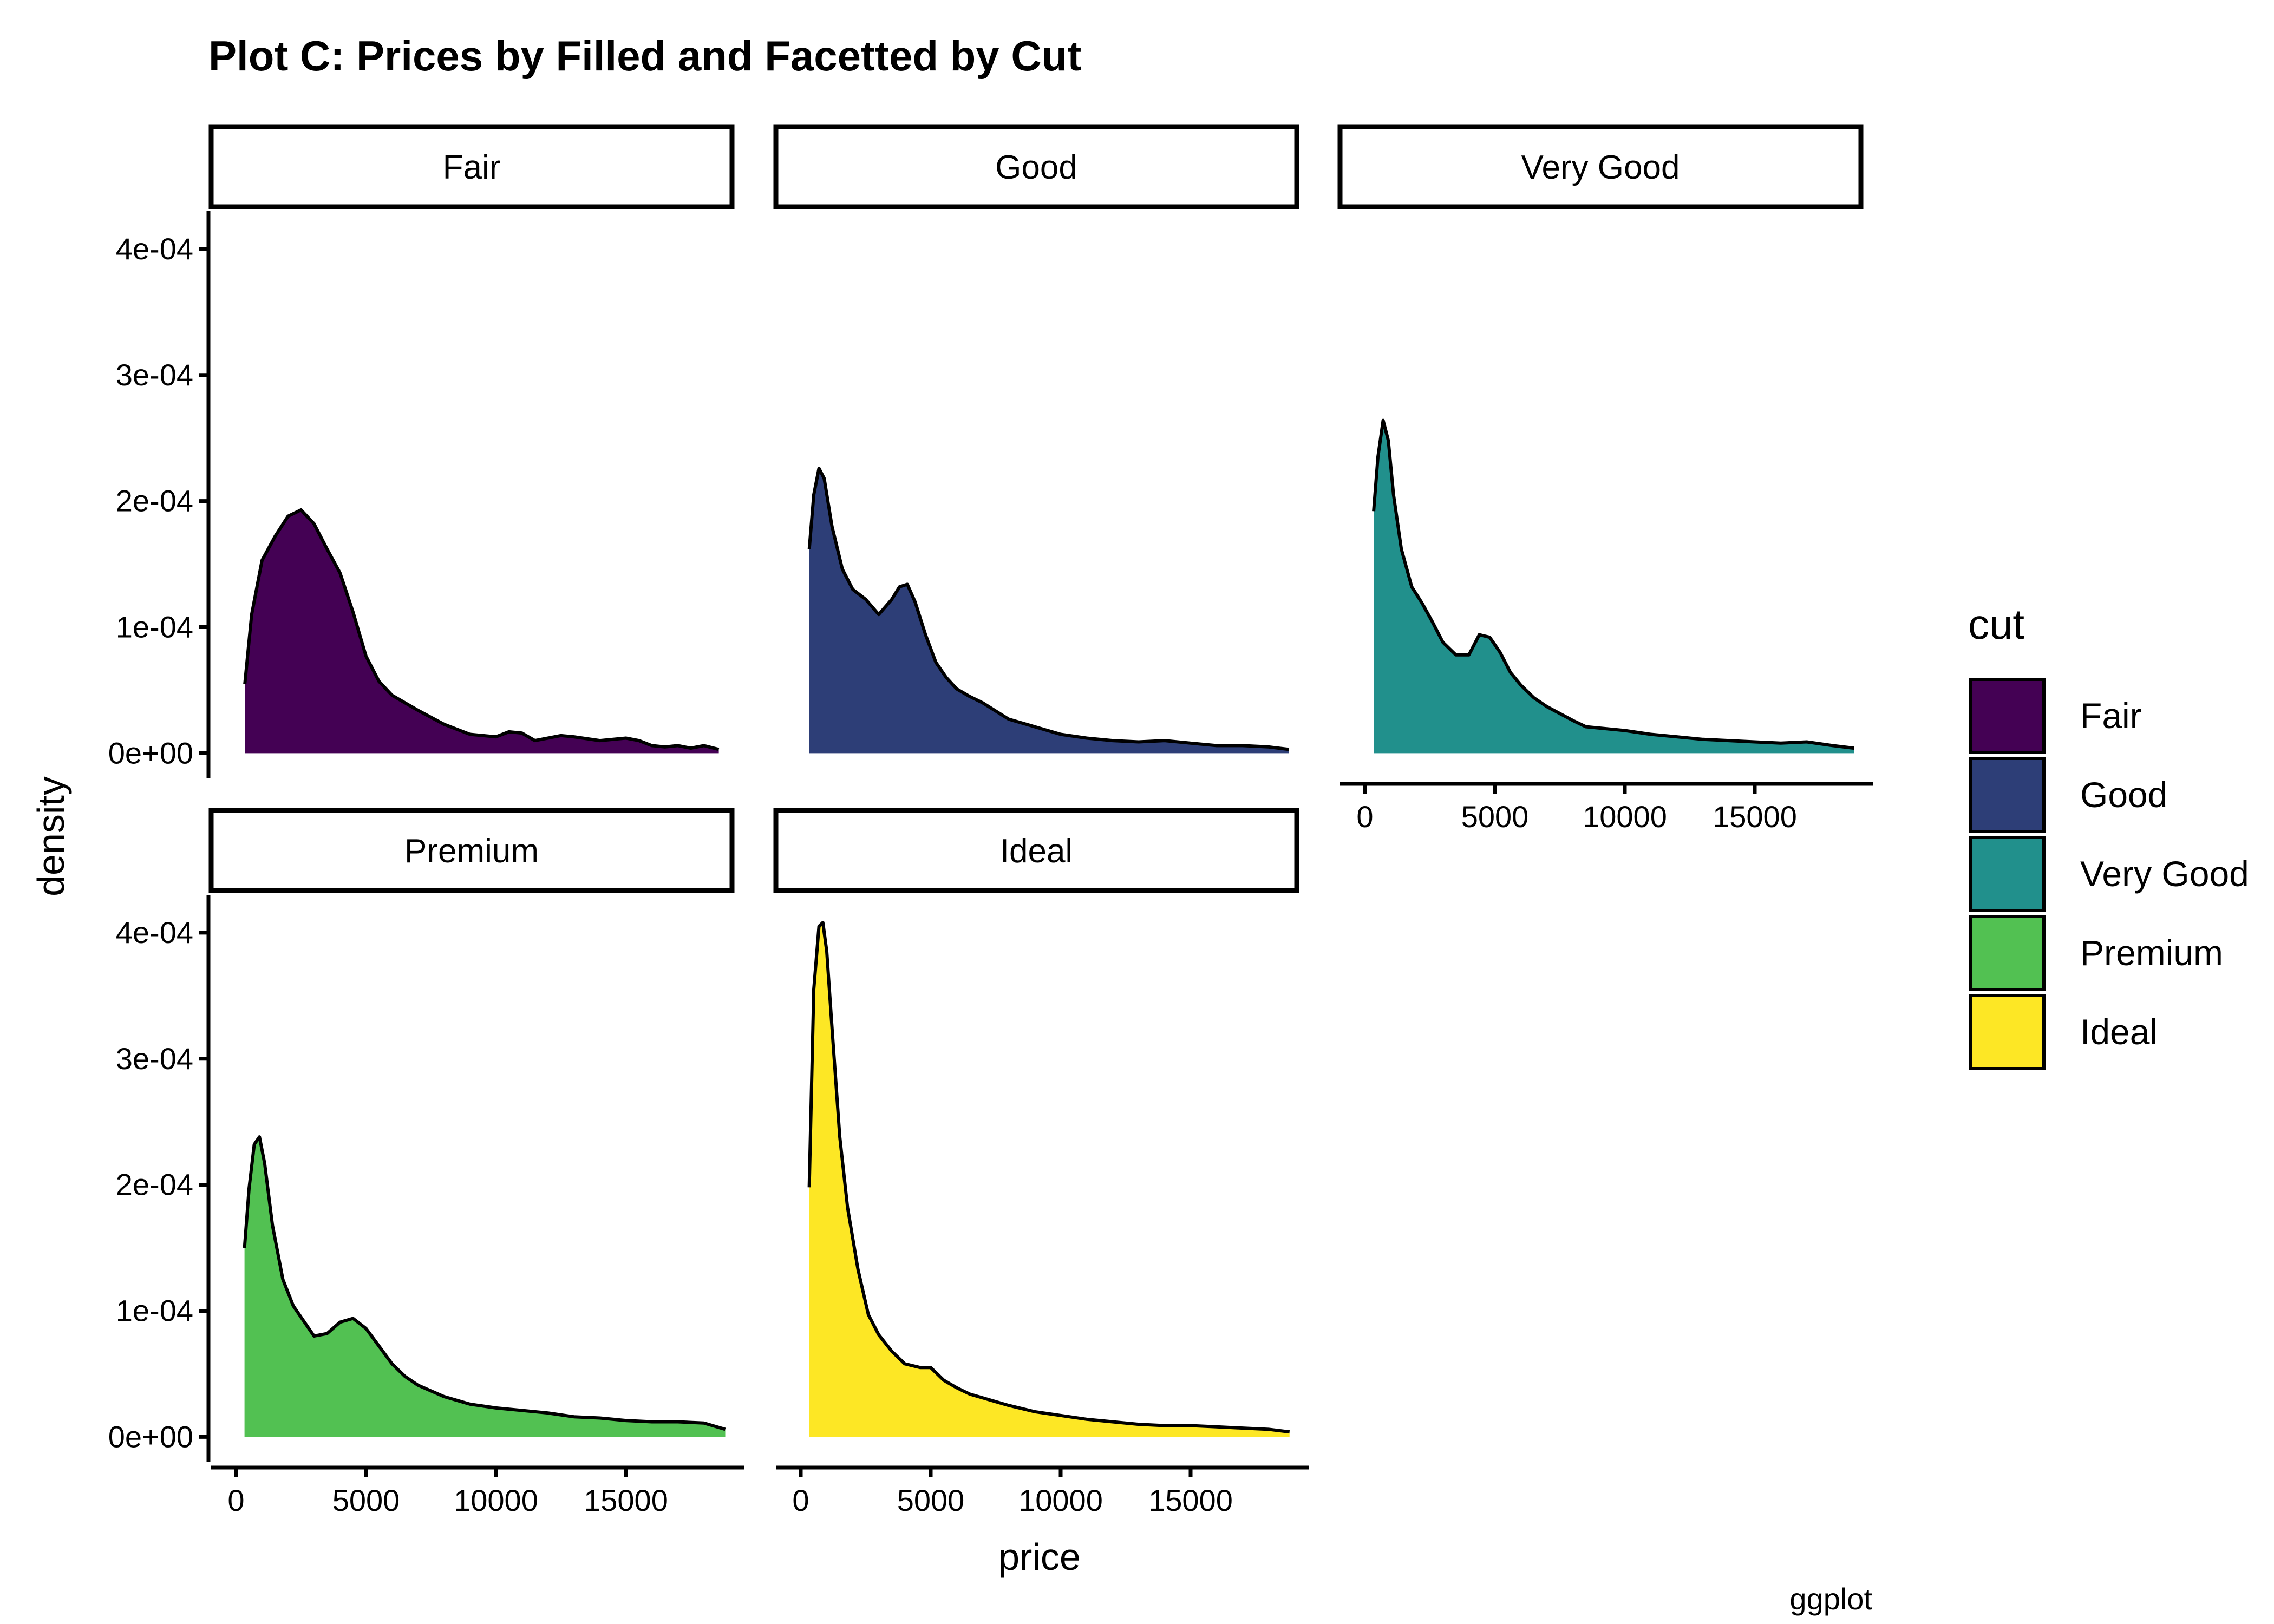 The height and width of the screenshot is (1624, 2274). What do you see at coordinates (1755, 817) in the screenshot?
I see `x-tick-label-very-good-3: 15000` at bounding box center [1755, 817].